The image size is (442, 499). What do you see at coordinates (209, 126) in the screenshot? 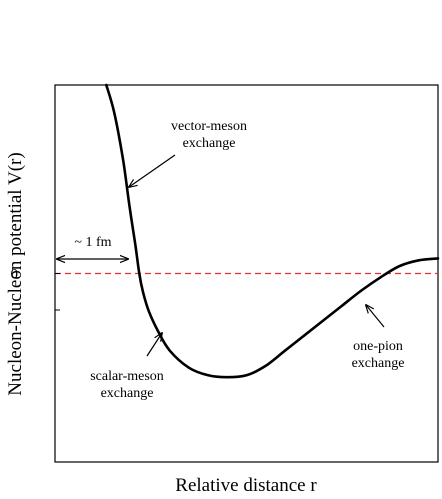
I see `vector-meson-label-line1: vector-meson` at bounding box center [209, 126].